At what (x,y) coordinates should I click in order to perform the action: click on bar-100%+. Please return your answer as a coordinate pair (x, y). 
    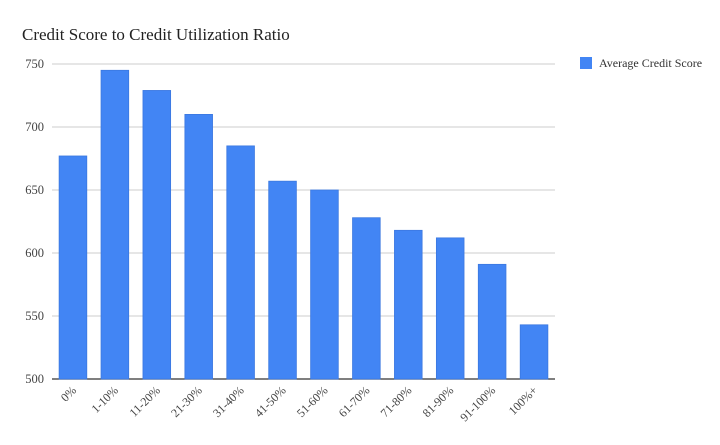
    Looking at the image, I should click on (534, 352).